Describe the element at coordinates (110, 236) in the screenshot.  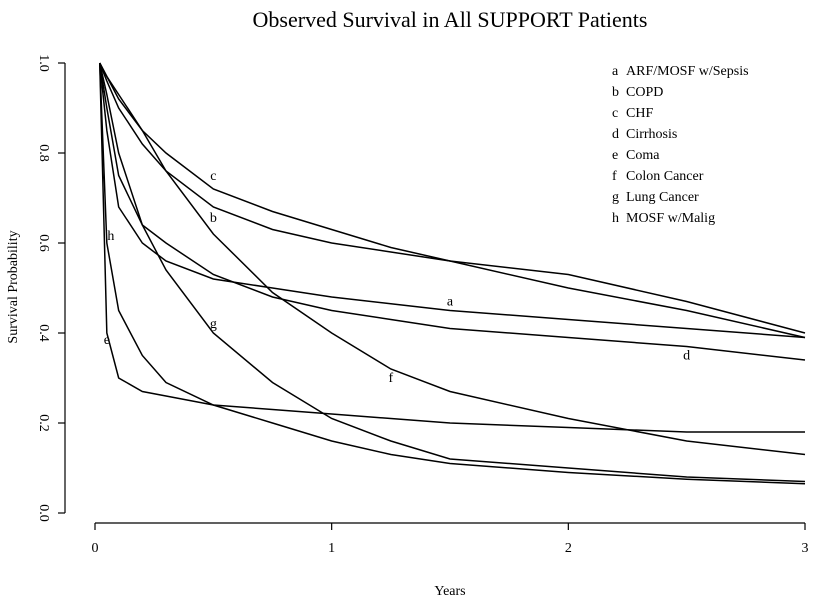
I see `curve-label: h` at that location.